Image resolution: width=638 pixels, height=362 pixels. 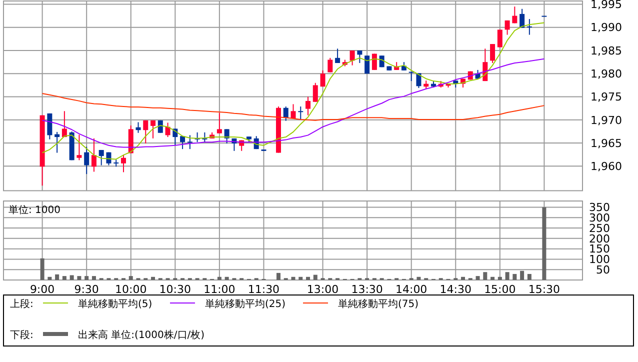 What do you see at coordinates (599, 228) in the screenshot?
I see `y-tick-label: 250` at bounding box center [599, 228].